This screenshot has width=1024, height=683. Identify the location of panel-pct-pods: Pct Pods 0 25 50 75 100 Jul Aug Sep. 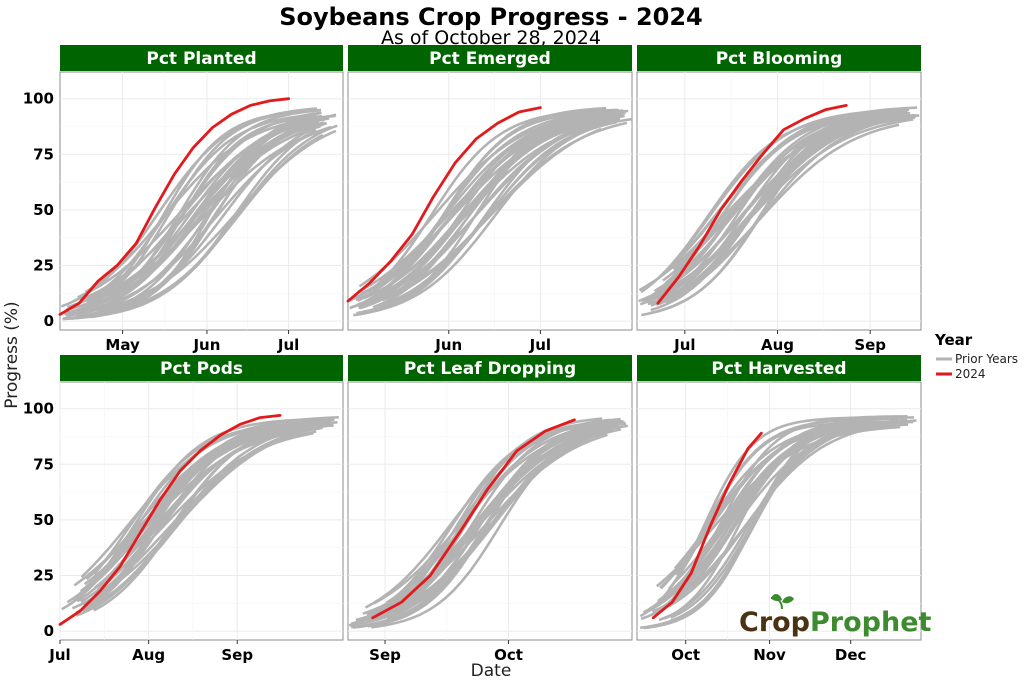
(183, 509).